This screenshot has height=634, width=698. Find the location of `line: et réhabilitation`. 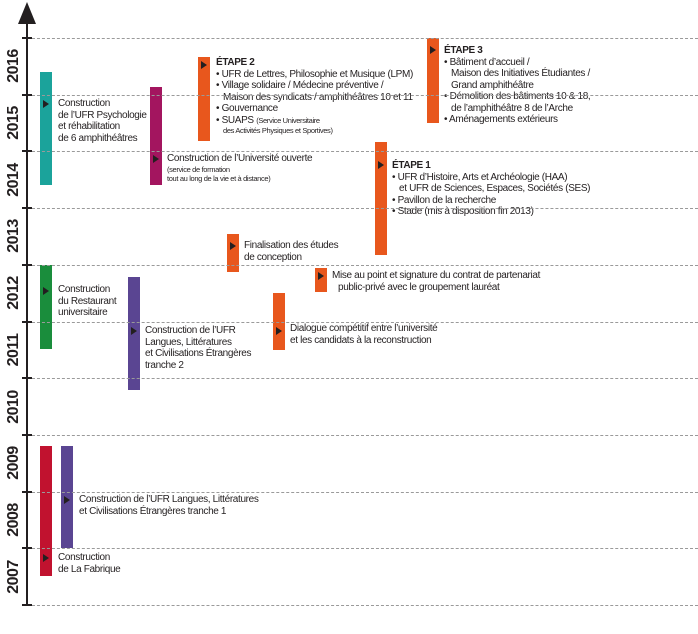

line: et réhabilitation is located at coordinates (89, 126).